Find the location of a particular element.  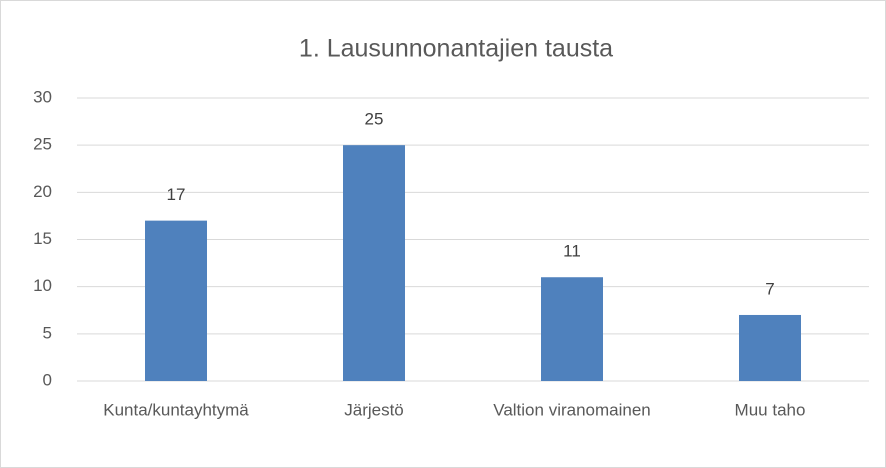

y-tick-label: 15 is located at coordinates (42, 238).